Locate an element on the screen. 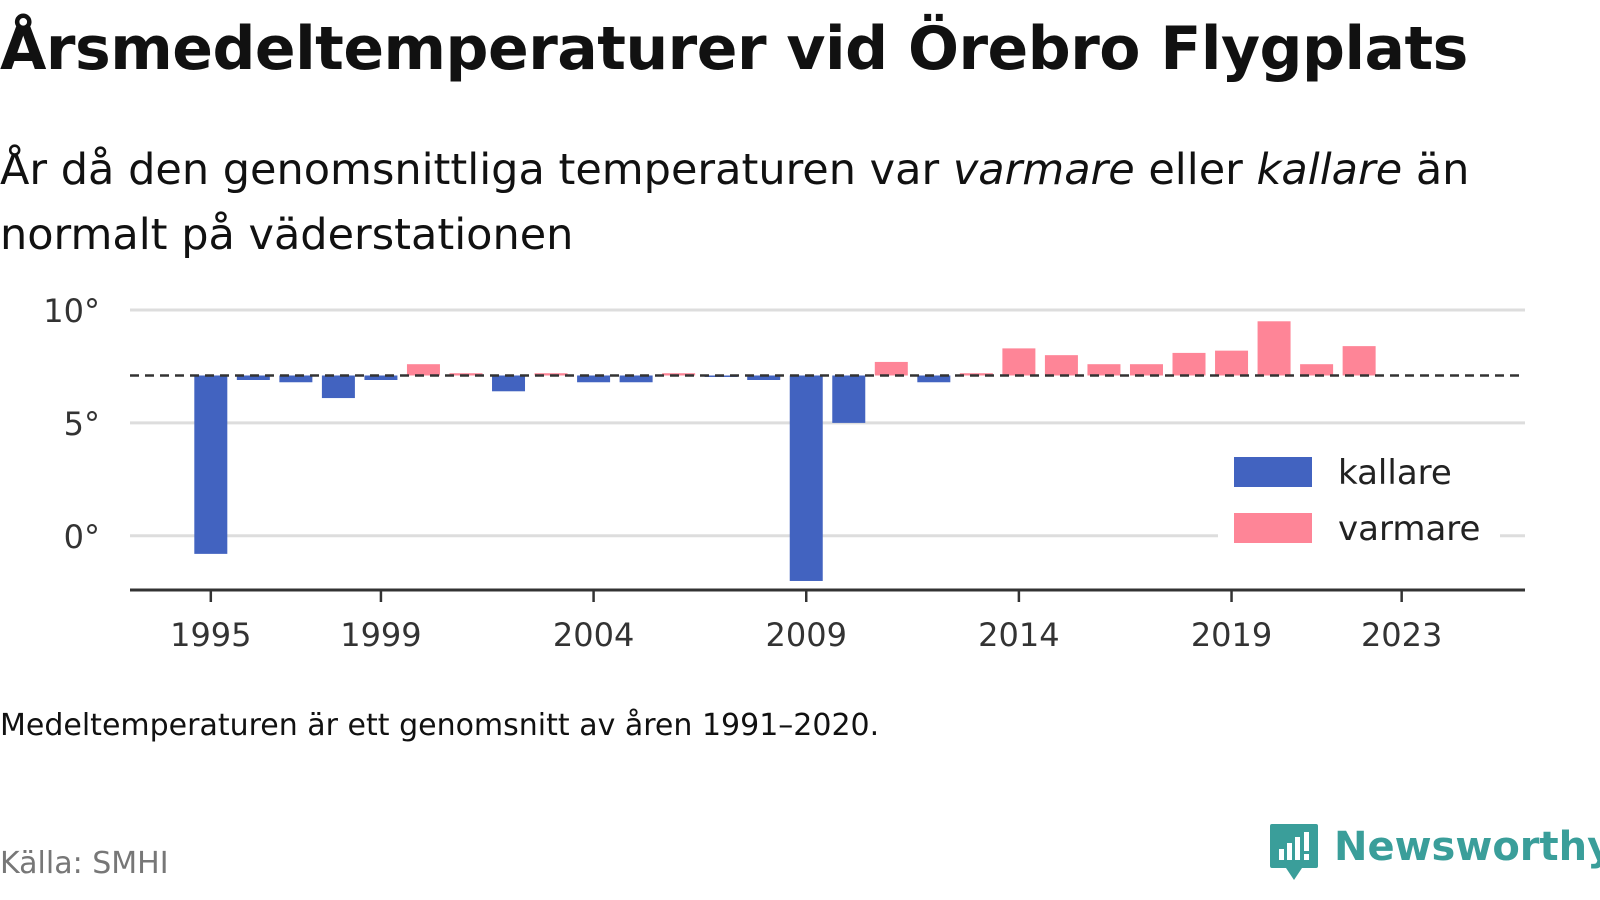 Image resolution: width=1600 pixels, height=900 pixels. subtitle-part-3: än normalt på väderstationen is located at coordinates (735, 202).